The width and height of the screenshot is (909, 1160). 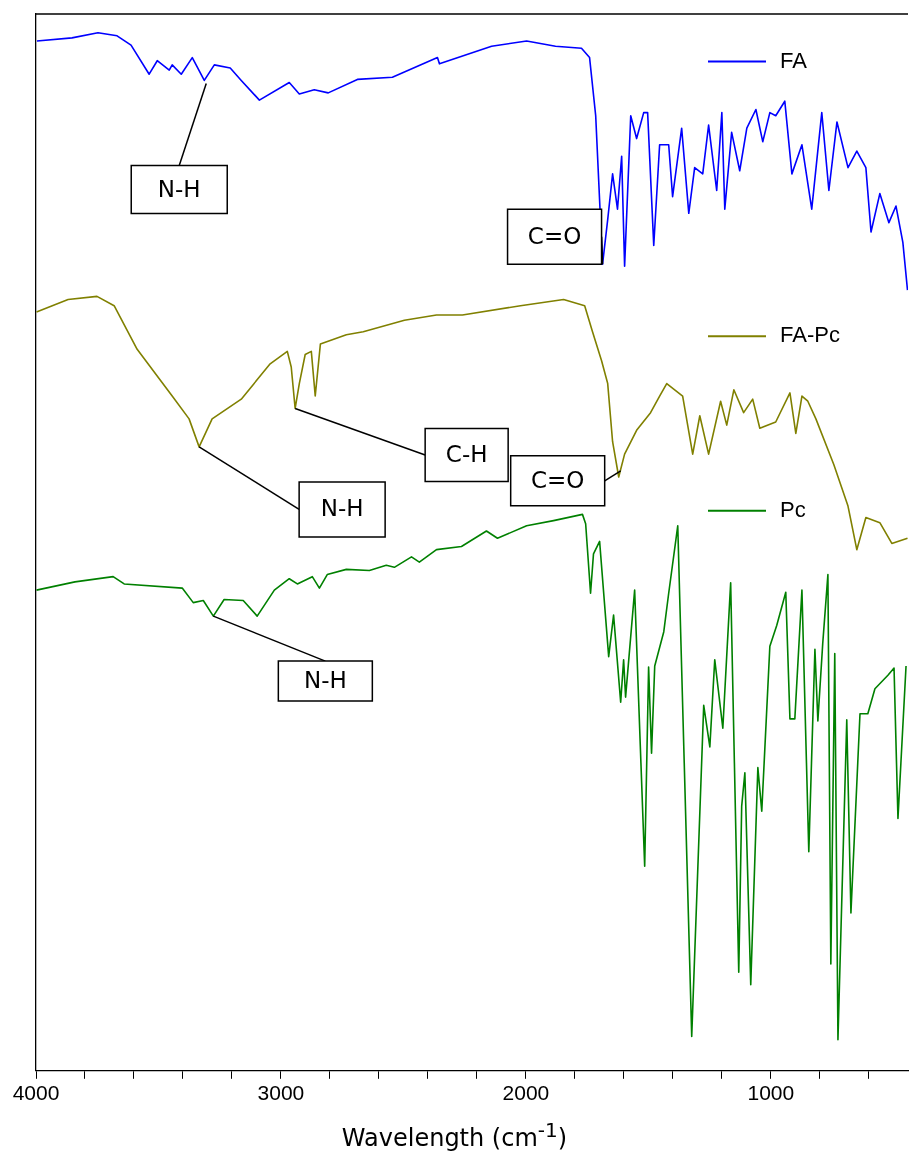 I want to click on x-axis-title: Wavelength (cm$^{-1}$), so click(x=454, y=1135).